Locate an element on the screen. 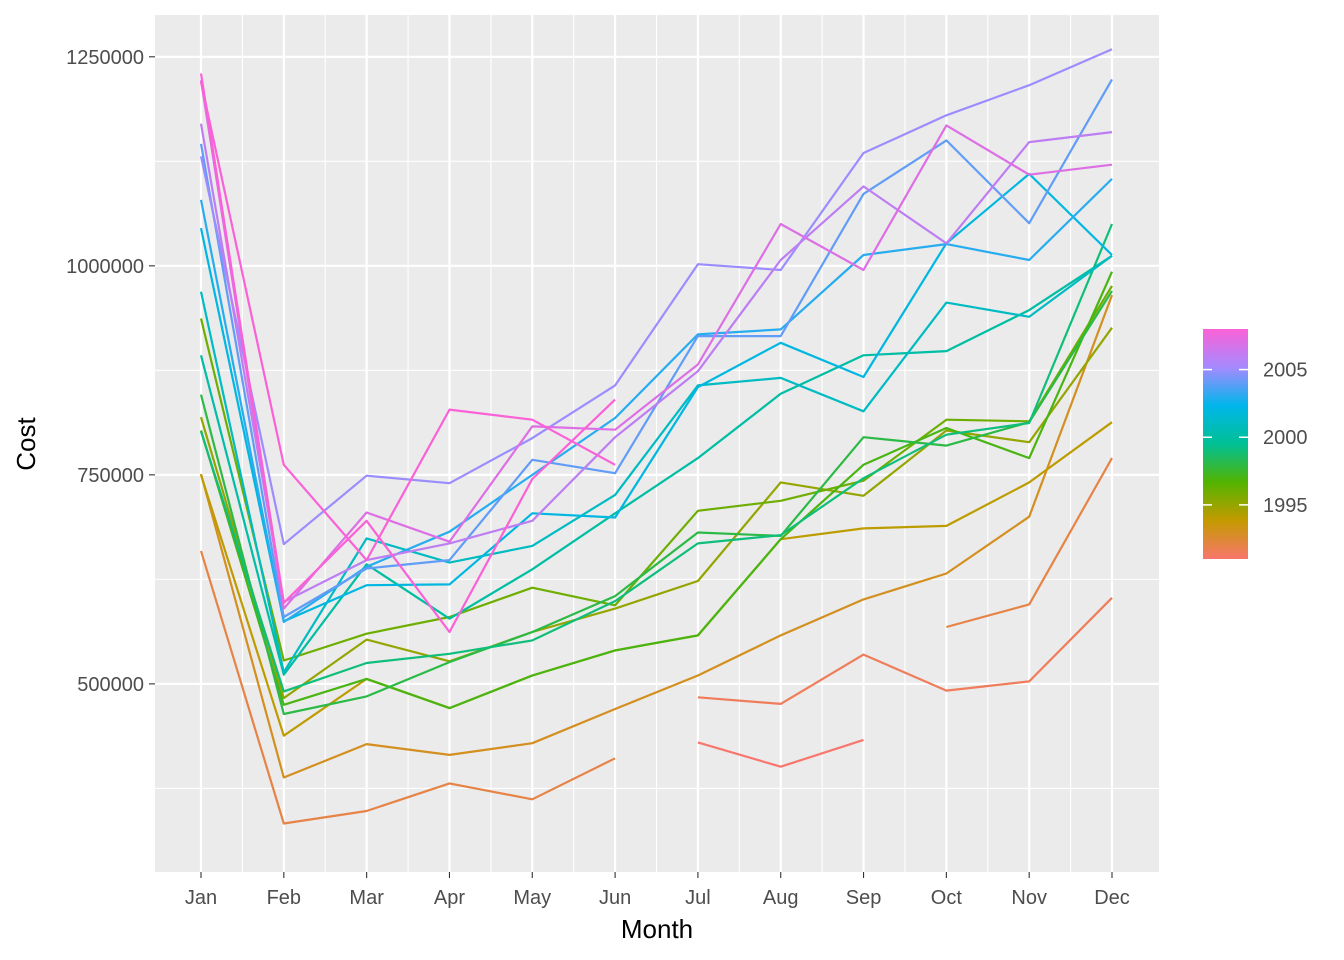  y-tick-label: 1250000 is located at coordinates (105, 58).